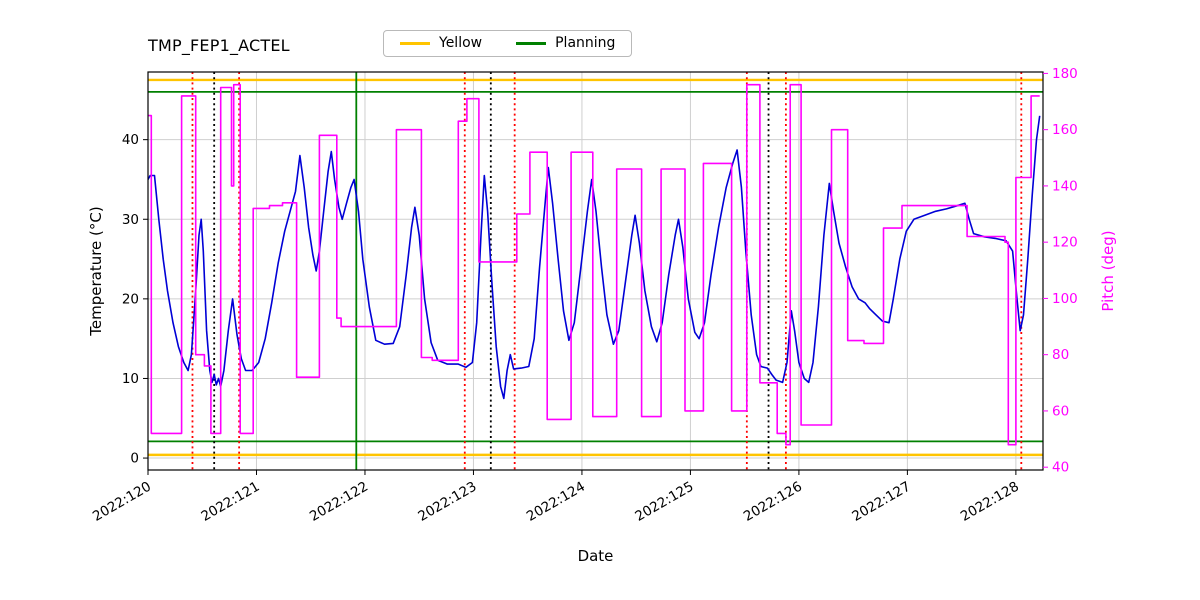 The height and width of the screenshot is (600, 1200). Describe the element at coordinates (773, 502) in the screenshot. I see `x-tick-label: 2022:126` at that location.